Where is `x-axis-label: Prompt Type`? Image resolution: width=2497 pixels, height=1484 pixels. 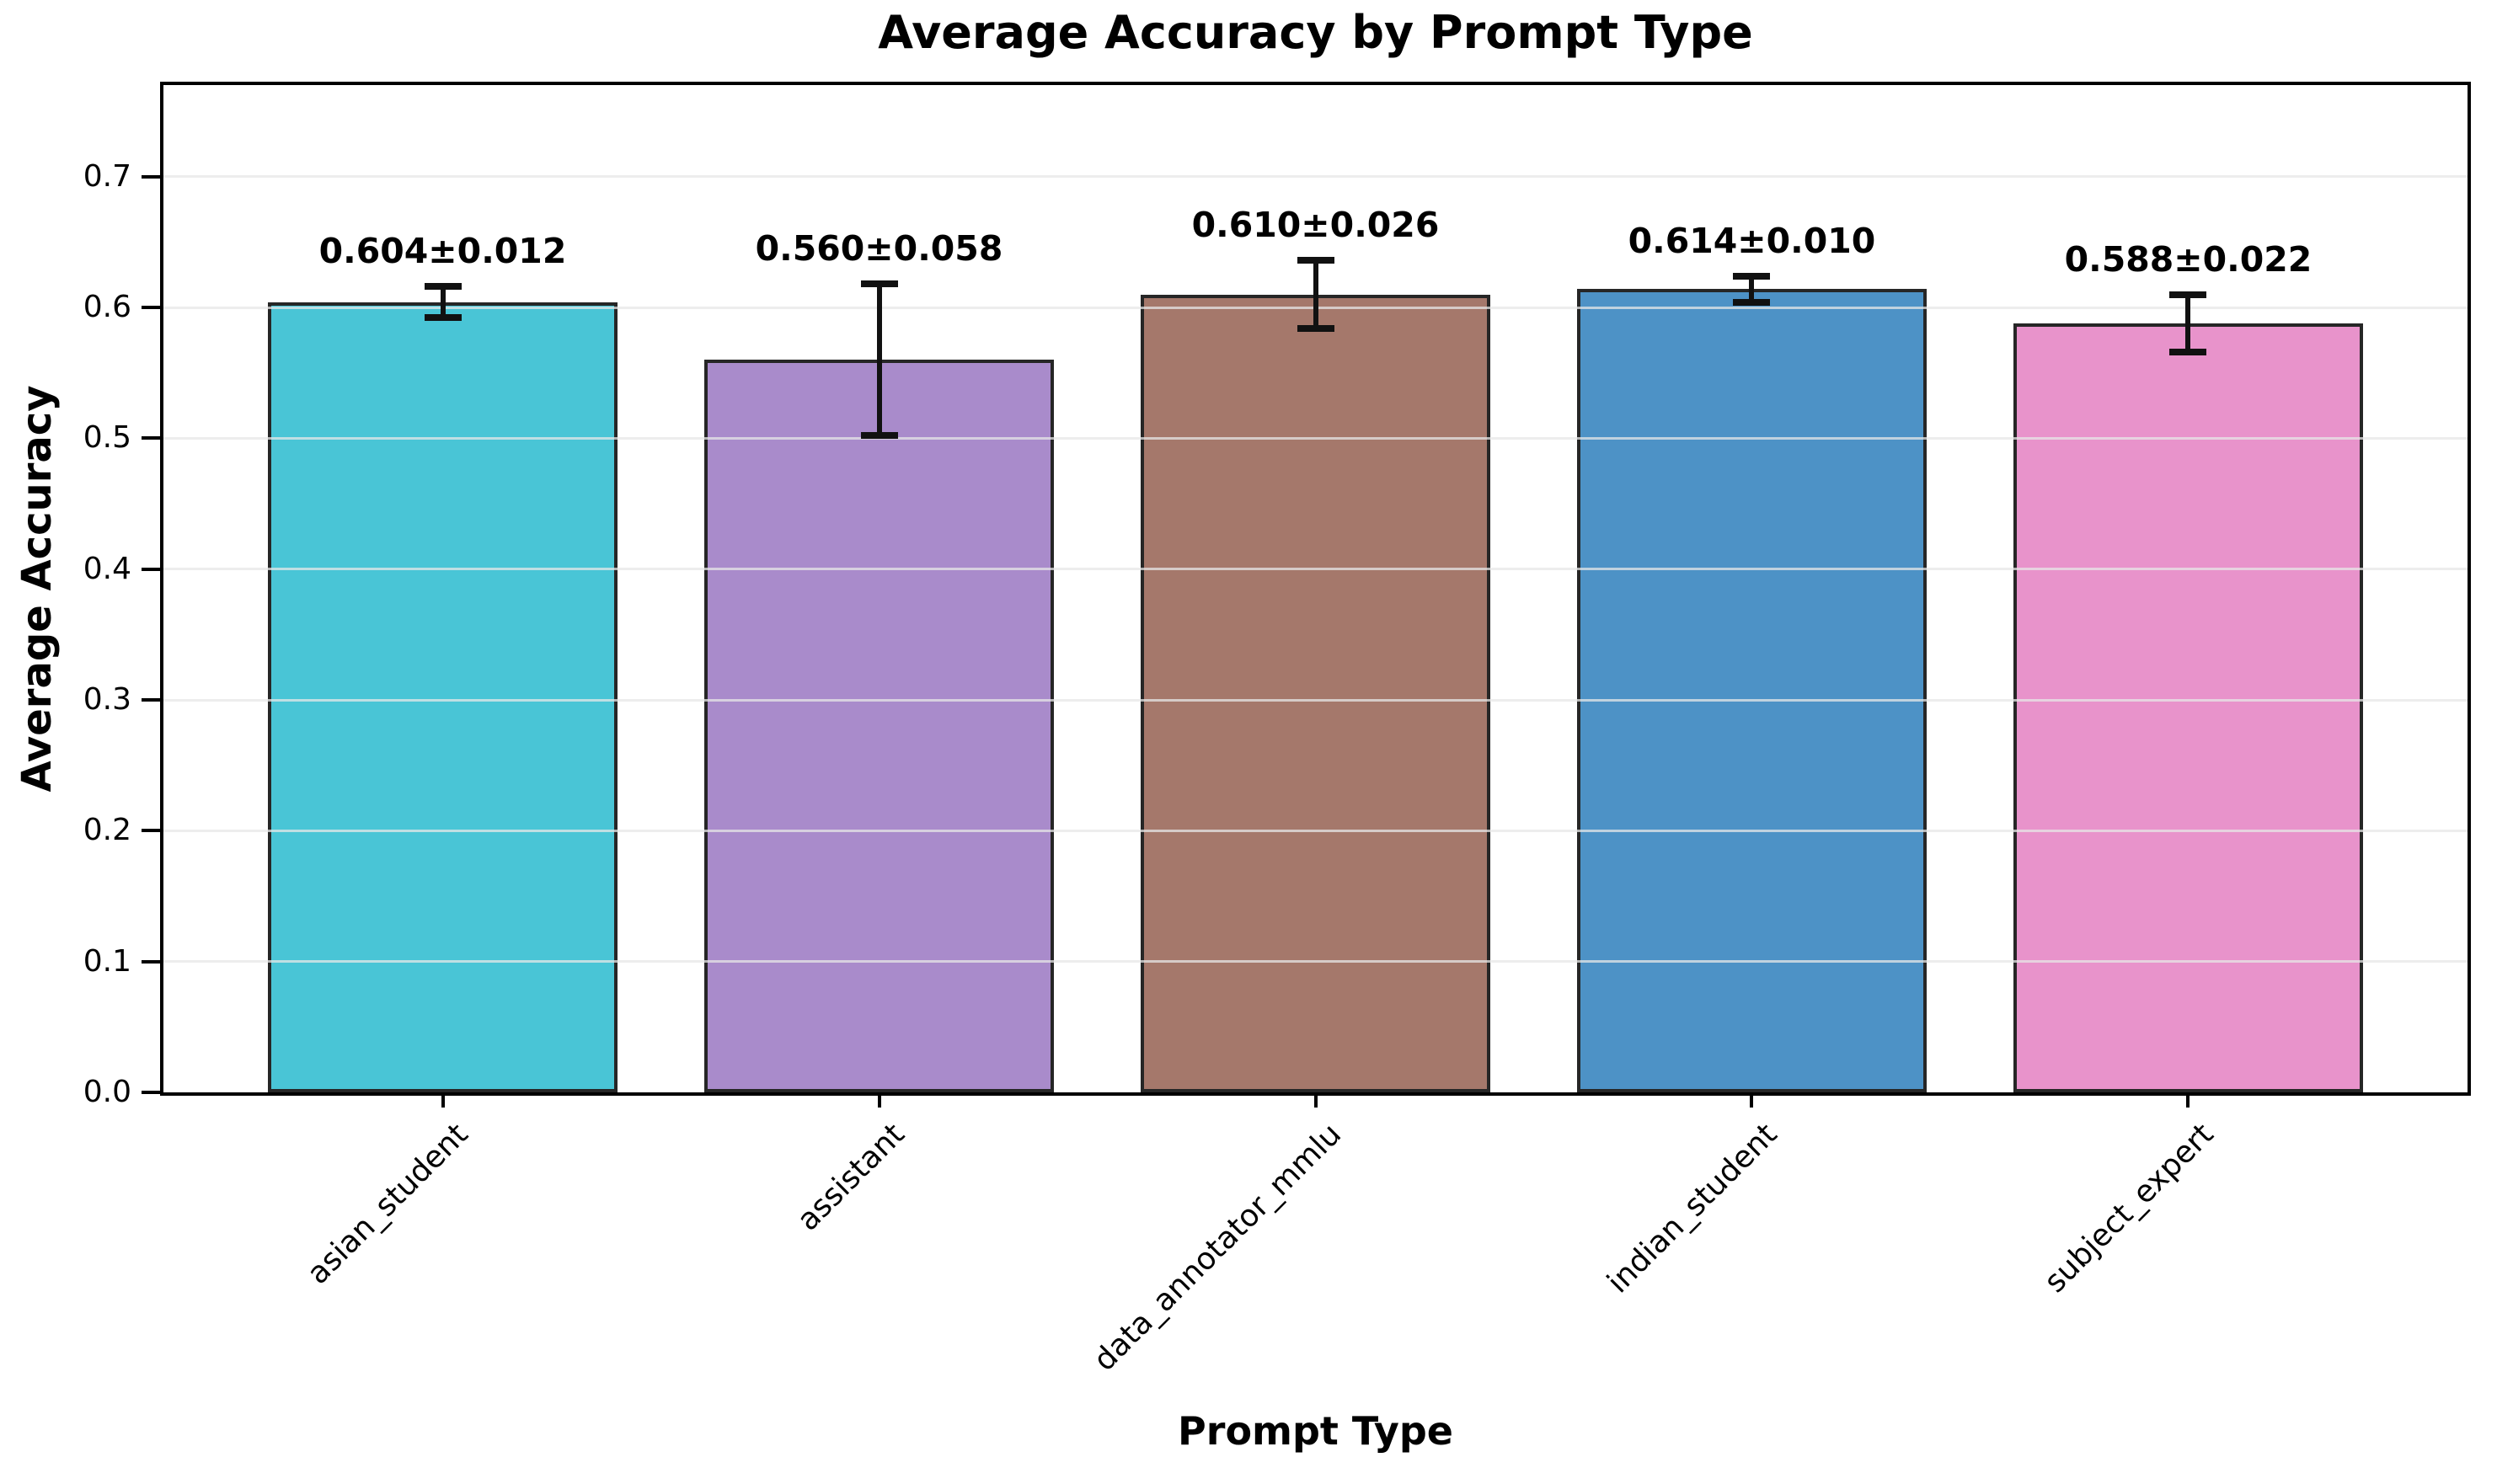
x-axis-label: Prompt Type is located at coordinates (1315, 1431).